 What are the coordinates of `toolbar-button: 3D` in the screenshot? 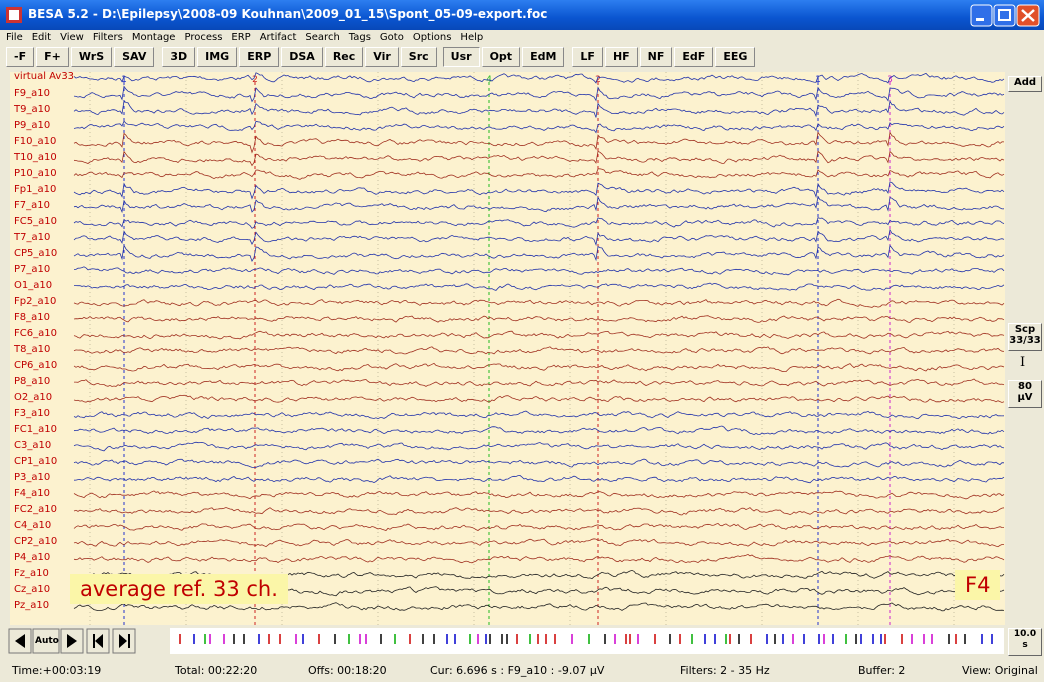 It's located at (179, 57).